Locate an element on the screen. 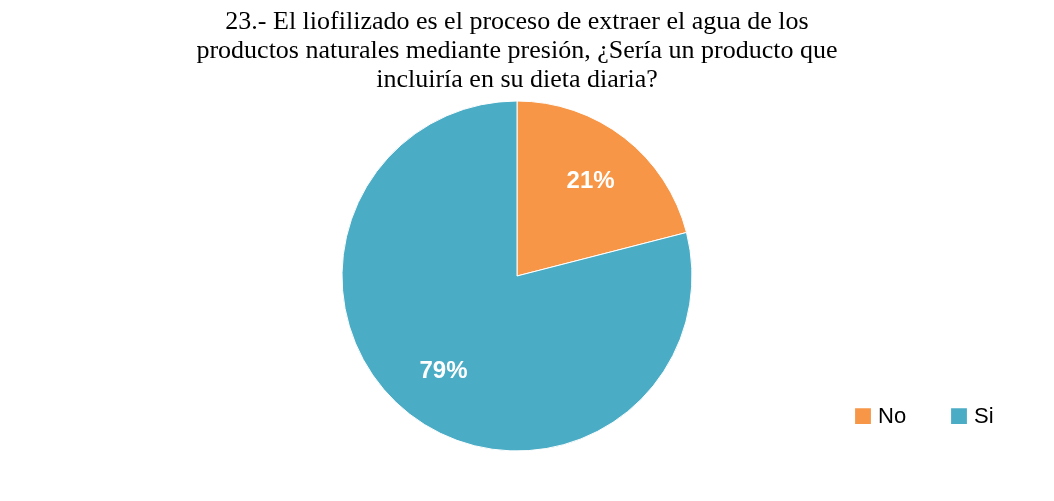 This screenshot has width=1054, height=501. chart-title: 23.- El liofilizado es el proceso de extraer el agua de los productos naturales mediante presión, ¿Sería un producto que incluiría en su dieta diaria? is located at coordinates (517, 49).